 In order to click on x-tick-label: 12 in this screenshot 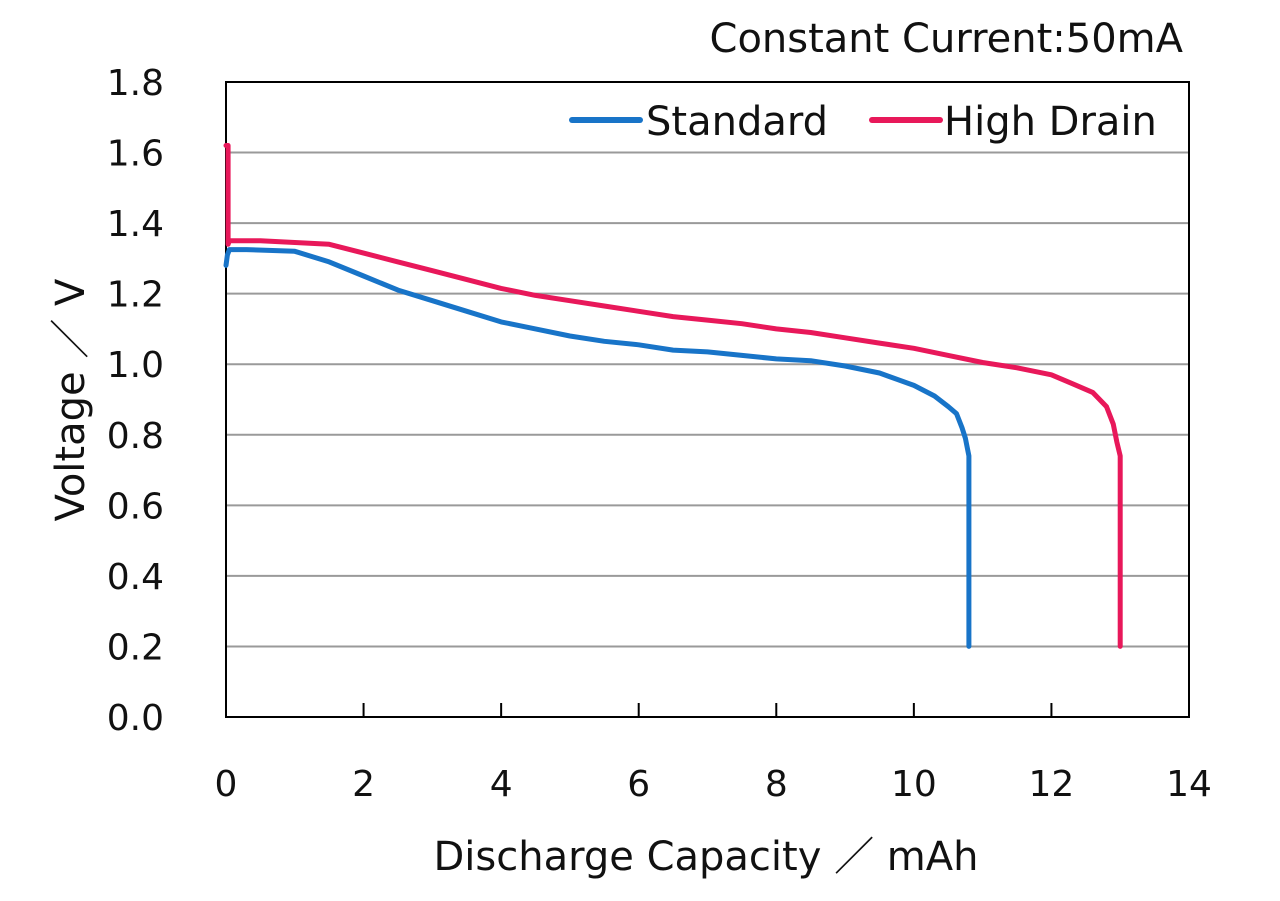, I will do `click(1052, 784)`.